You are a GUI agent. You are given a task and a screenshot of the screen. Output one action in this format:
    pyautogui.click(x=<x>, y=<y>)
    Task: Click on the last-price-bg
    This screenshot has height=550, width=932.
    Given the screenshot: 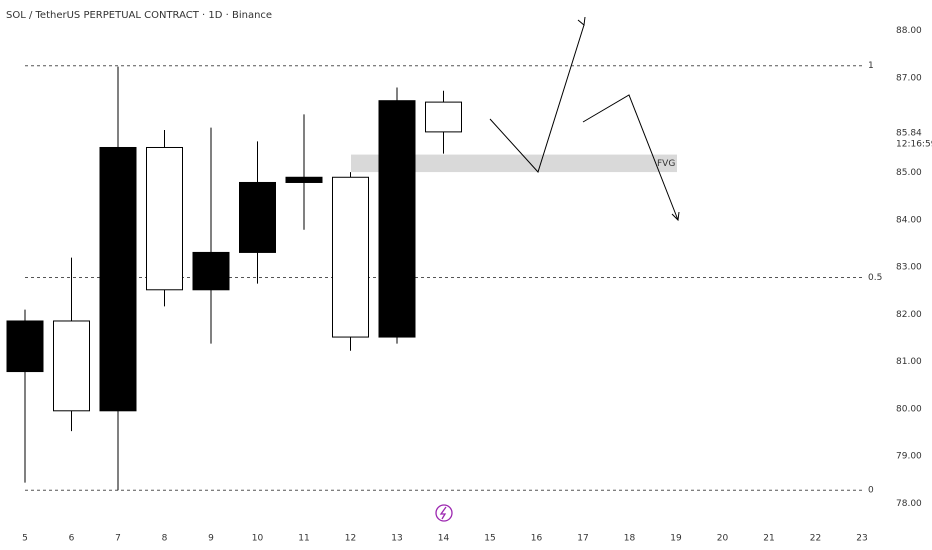 What is the action you would take?
    pyautogui.click(x=911, y=133)
    